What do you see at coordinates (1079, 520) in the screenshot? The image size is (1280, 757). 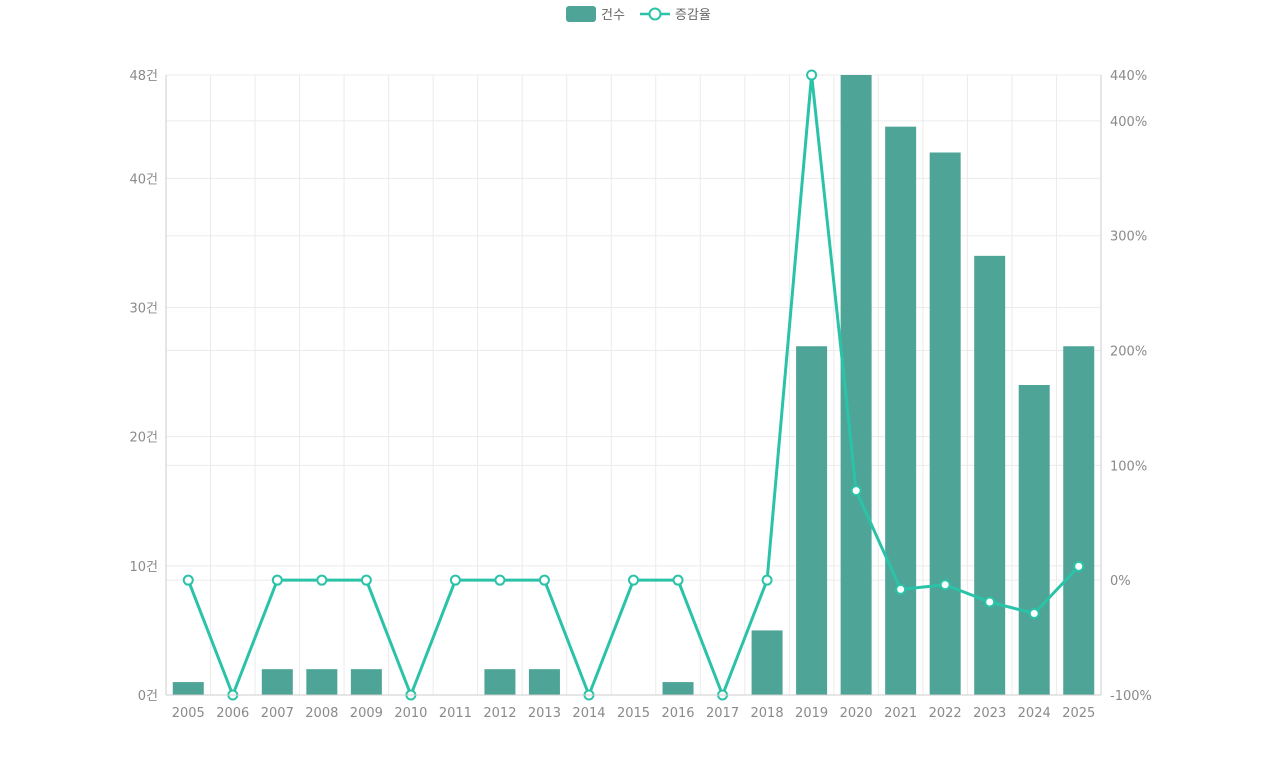 I see `bar-2025` at bounding box center [1079, 520].